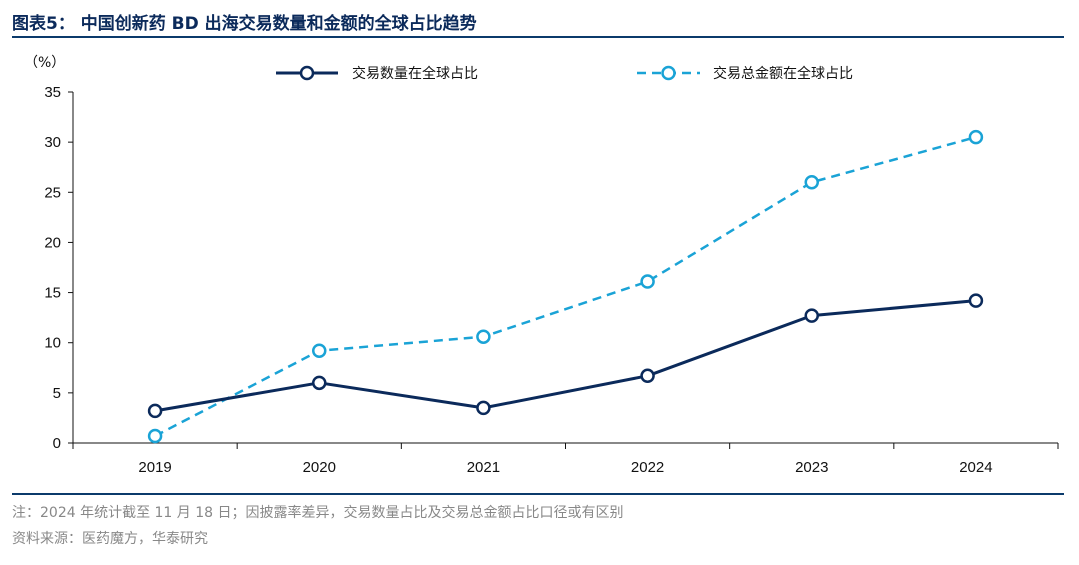  I want to click on y-tick-label: 30, so click(52, 142).